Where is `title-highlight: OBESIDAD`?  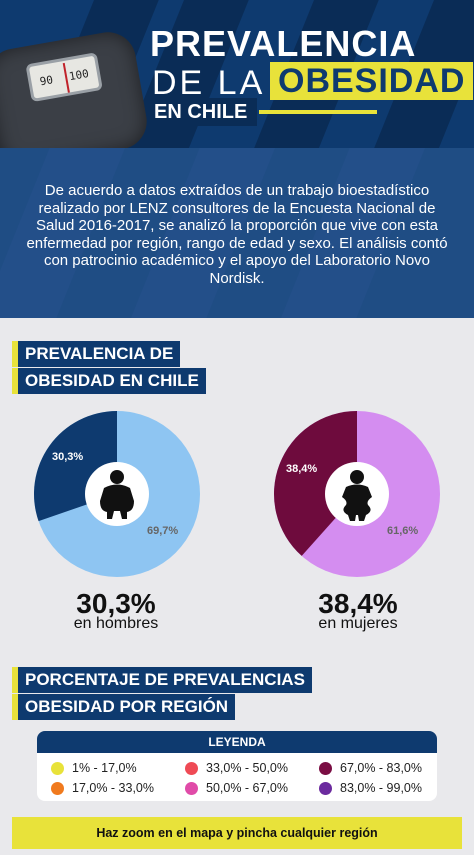 title-highlight: OBESIDAD is located at coordinates (372, 81).